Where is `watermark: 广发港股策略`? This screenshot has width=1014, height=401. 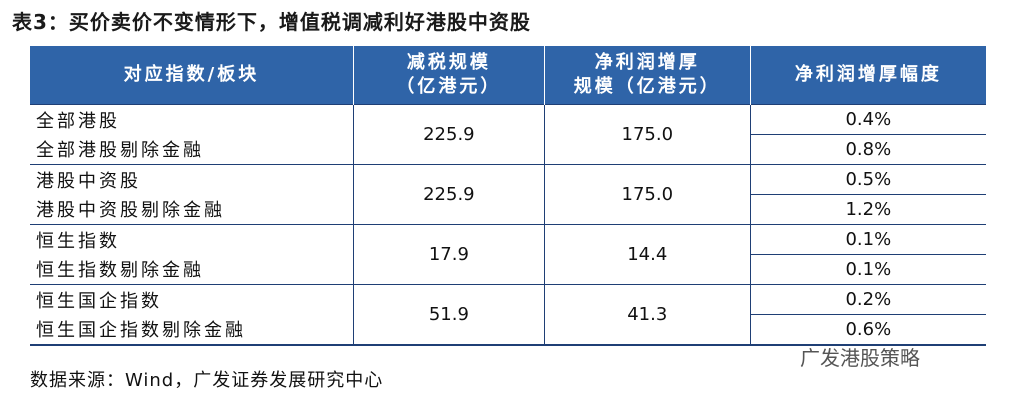 watermark: 广发港股策略 is located at coordinates (860, 358).